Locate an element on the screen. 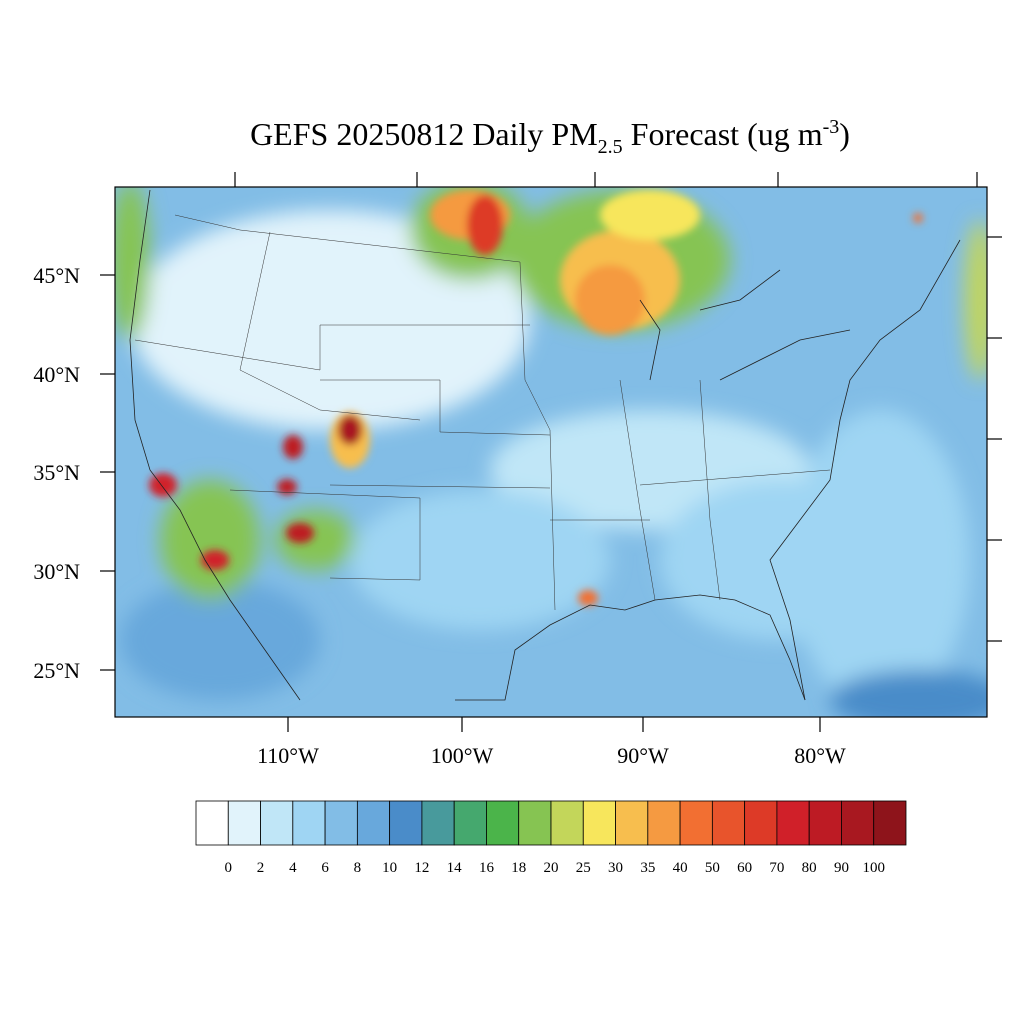 The width and height of the screenshot is (1024, 1029). colorbar-label: 10 is located at coordinates (389, 868).